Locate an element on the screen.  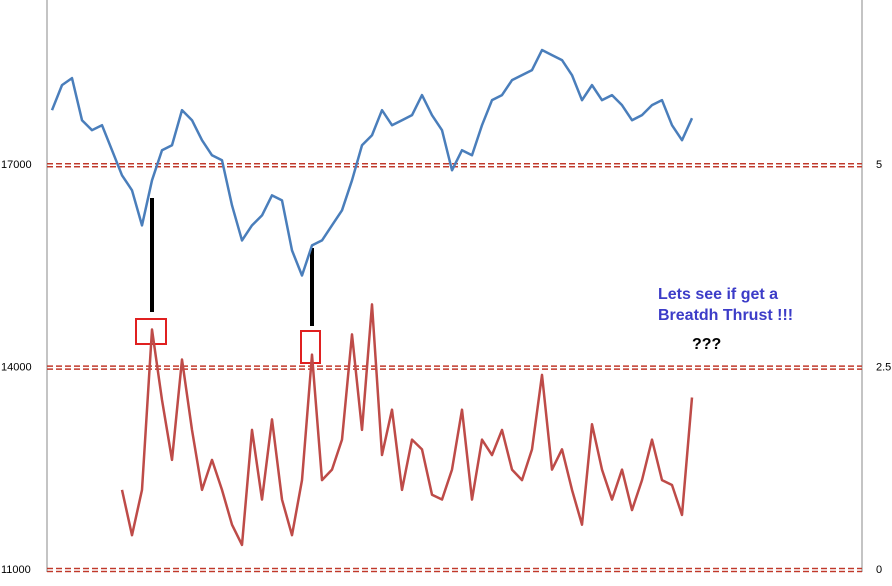
y-tick-label: 11000 is located at coordinates (16, 570).